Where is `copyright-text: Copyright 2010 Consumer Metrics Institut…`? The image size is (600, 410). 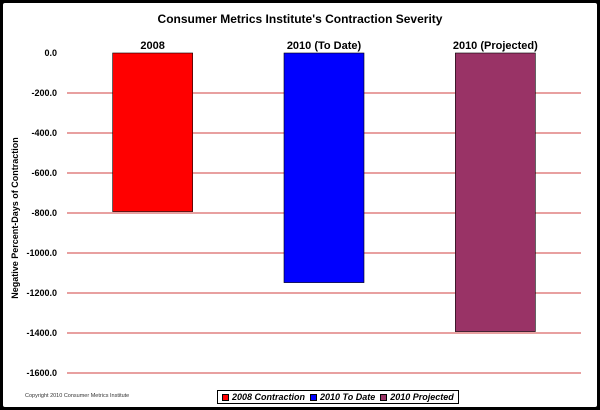 copyright-text: Copyright 2010 Consumer Metrics Institut… is located at coordinates (77, 396).